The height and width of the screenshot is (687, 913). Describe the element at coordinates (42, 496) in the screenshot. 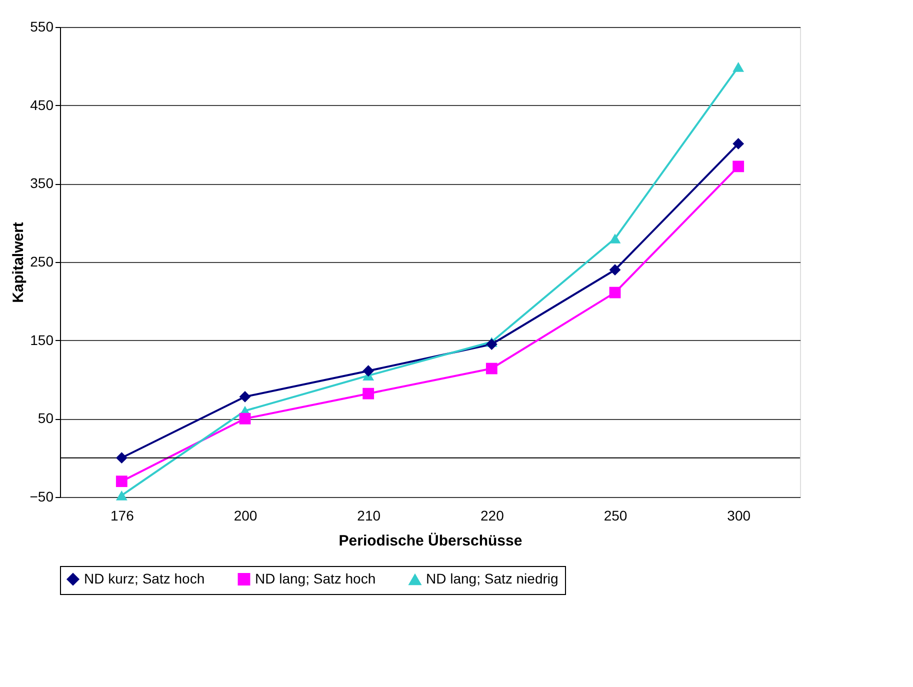

I see `y-tick-label: −50` at that location.